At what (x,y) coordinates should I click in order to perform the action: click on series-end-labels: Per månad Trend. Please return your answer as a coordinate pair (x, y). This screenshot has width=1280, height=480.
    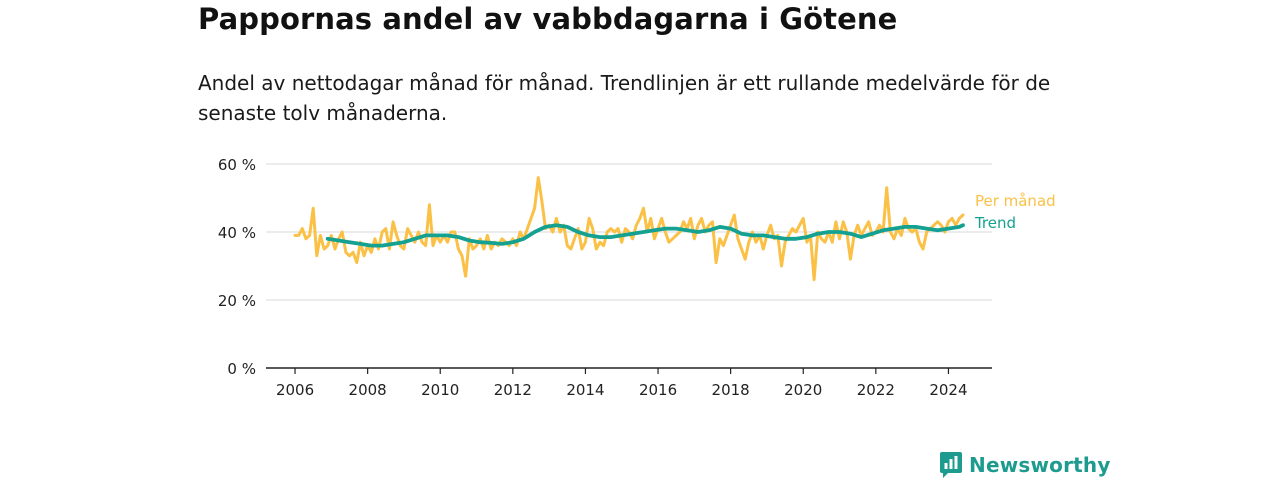
    Looking at the image, I should click on (1015, 212).